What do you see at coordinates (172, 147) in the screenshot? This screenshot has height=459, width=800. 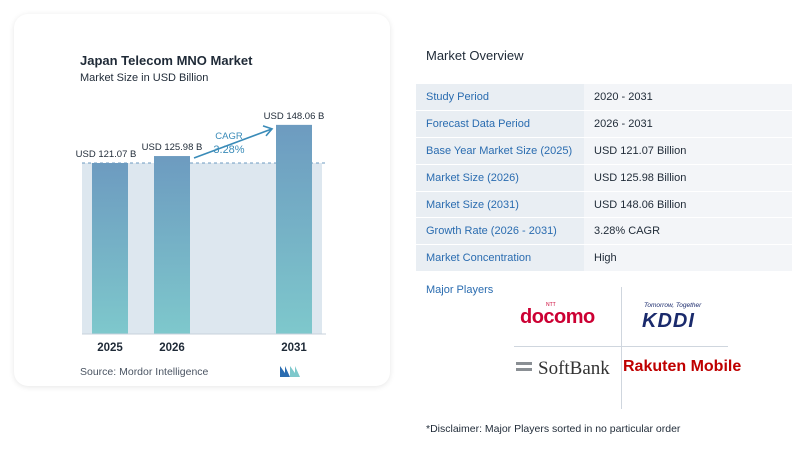 I see `bar-value-label: USD 125.98 B` at bounding box center [172, 147].